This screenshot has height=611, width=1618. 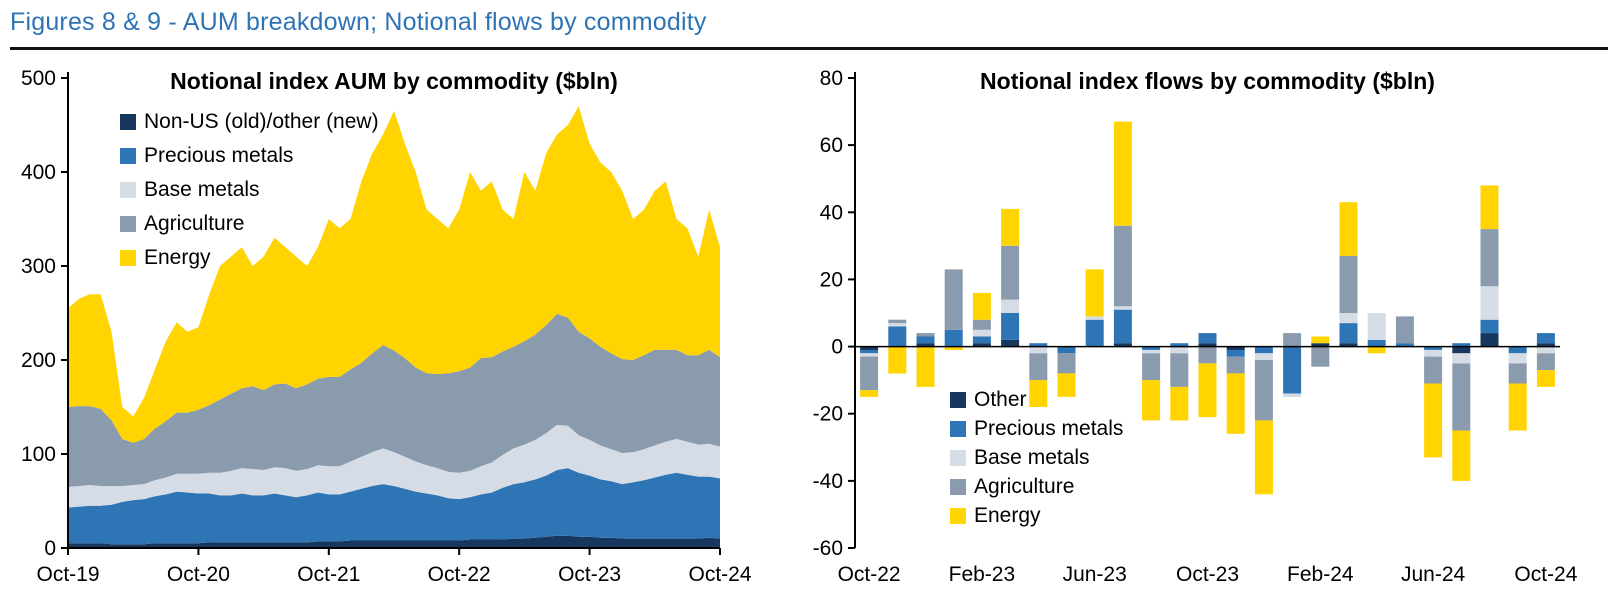 What do you see at coordinates (198, 574) in the screenshot?
I see `svg-text: Oct-20` at bounding box center [198, 574].